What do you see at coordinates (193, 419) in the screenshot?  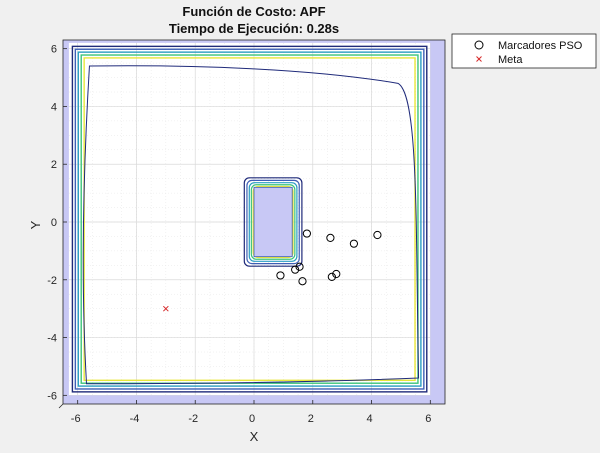 I see `x-tick-label: -2` at bounding box center [193, 419].